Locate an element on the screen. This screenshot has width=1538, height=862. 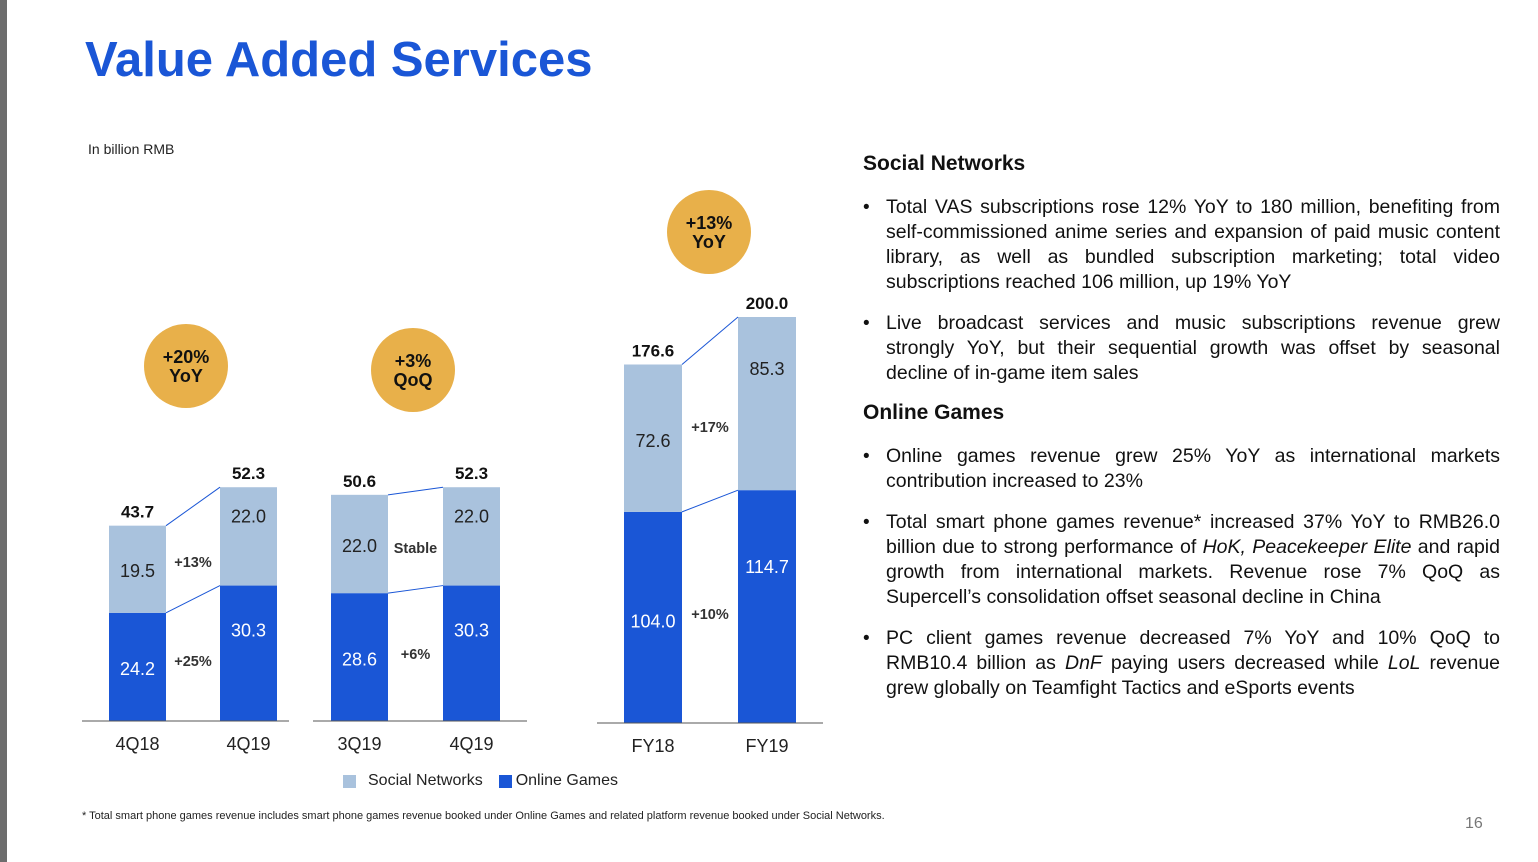
games-value-label: 104.0 is located at coordinates (652, 622).